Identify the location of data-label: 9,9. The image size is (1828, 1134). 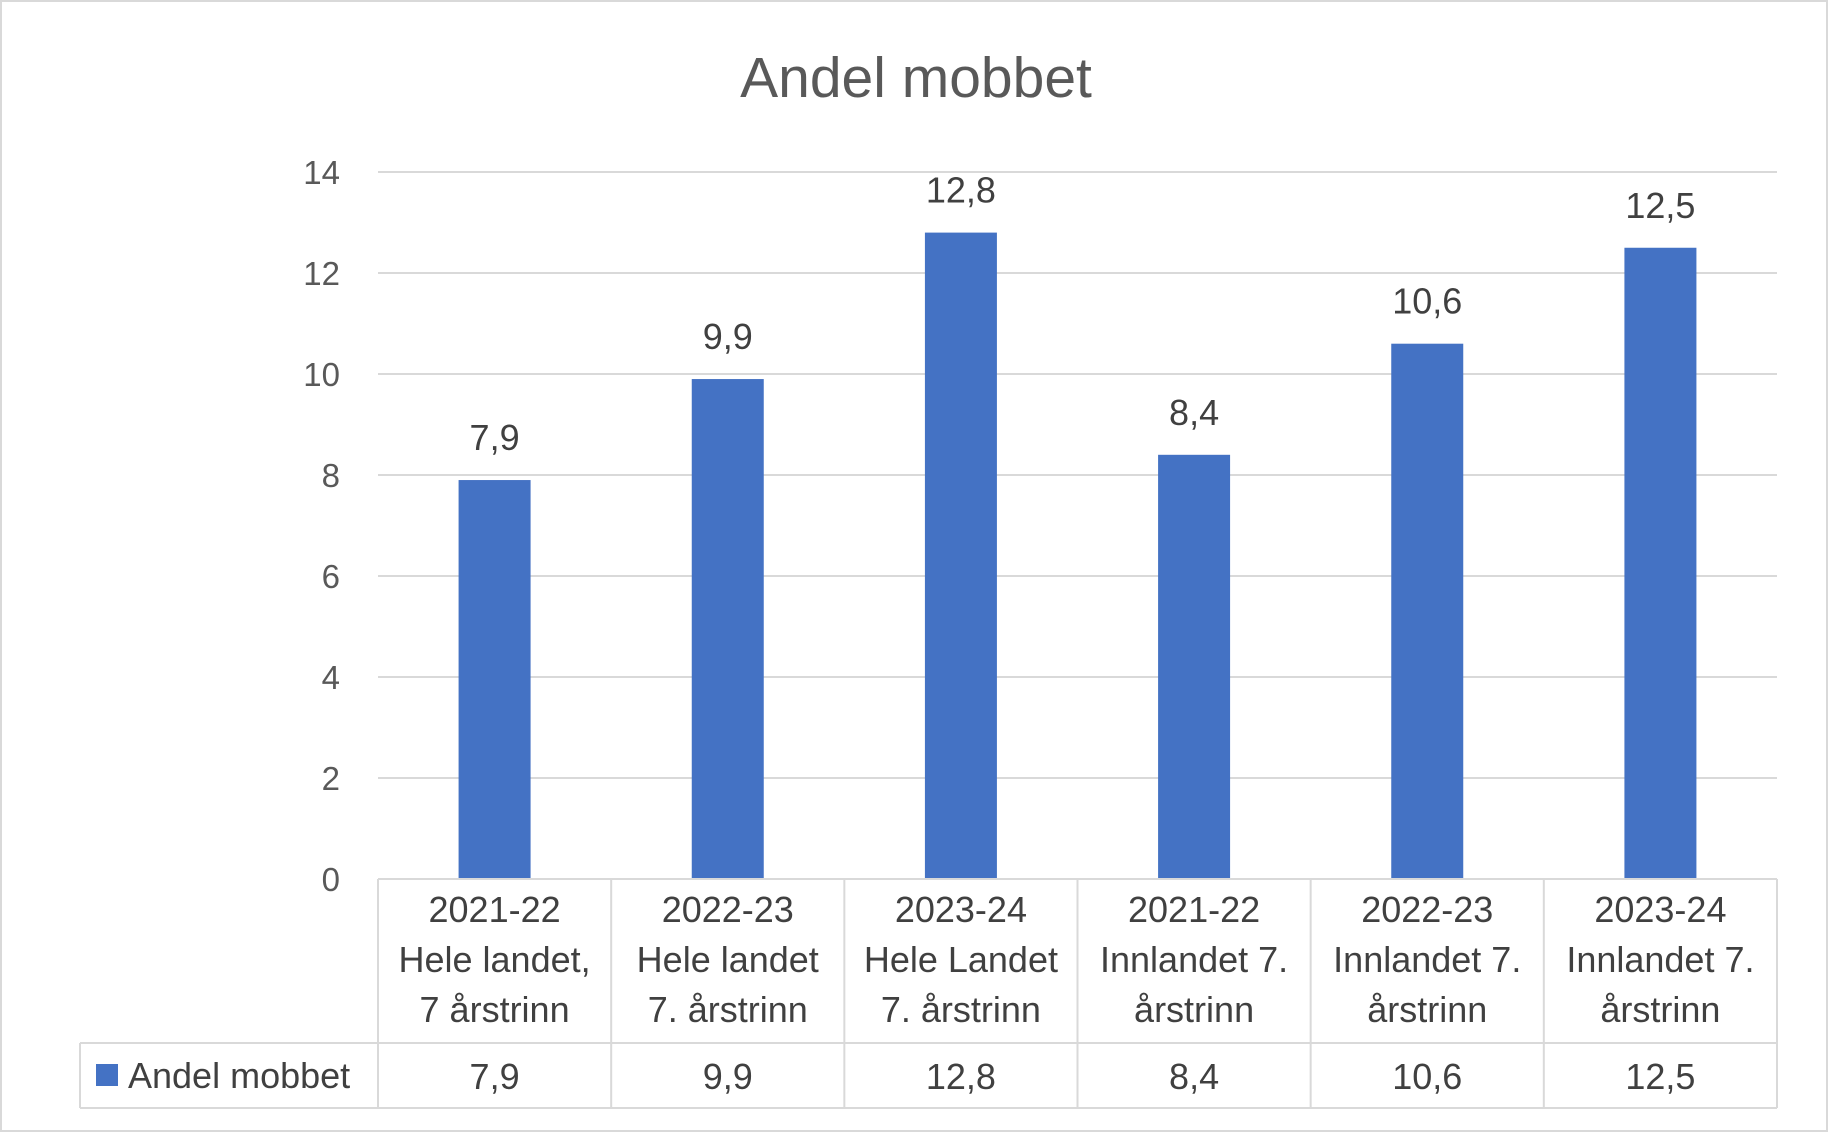
(728, 336).